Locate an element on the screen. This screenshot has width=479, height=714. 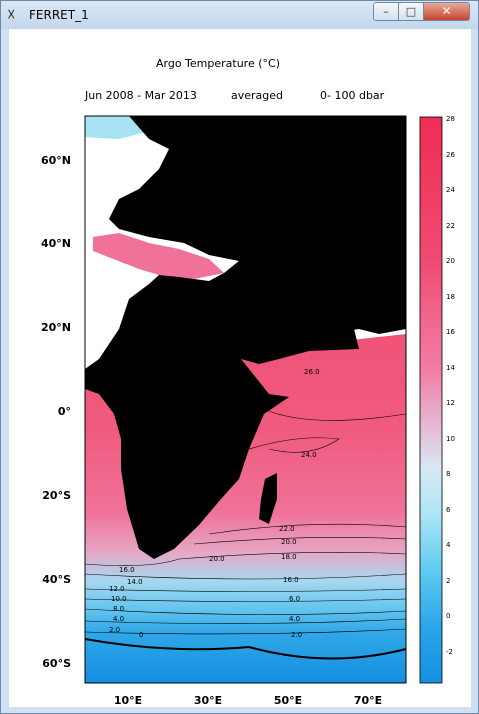
contour-label: 10.0 is located at coordinates (119, 599).